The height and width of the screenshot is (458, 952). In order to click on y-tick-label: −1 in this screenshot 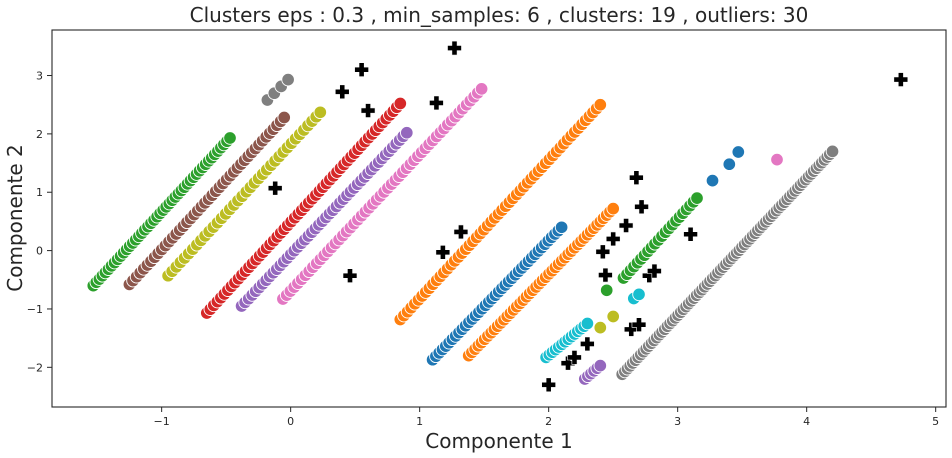, I will do `click(35, 309)`.